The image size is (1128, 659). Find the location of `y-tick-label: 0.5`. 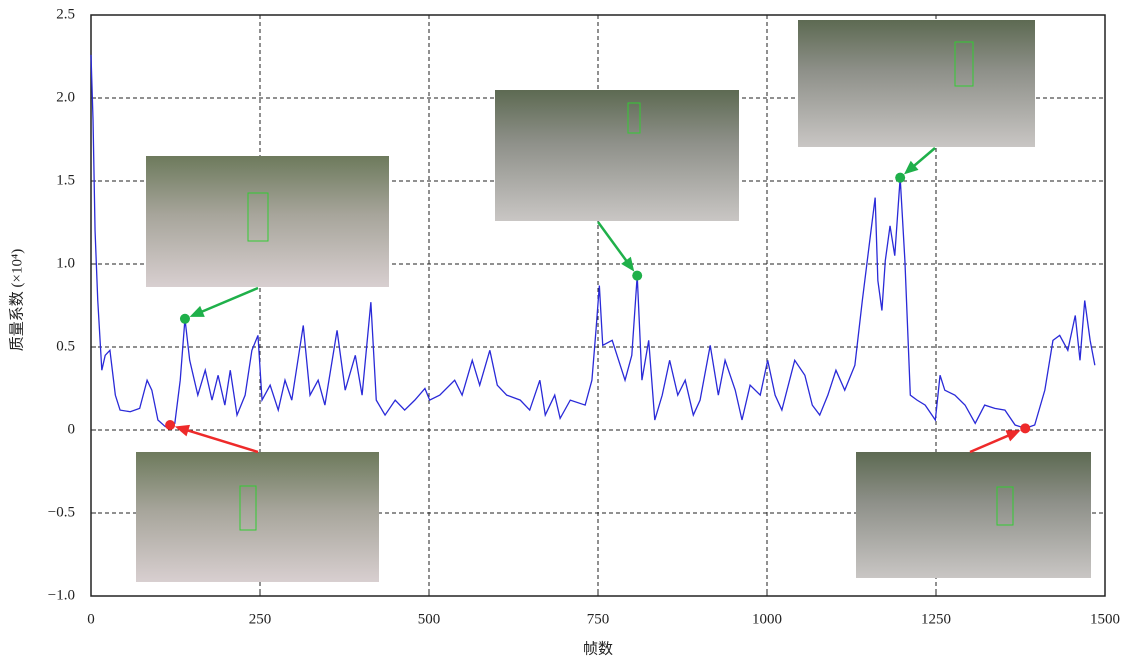

y-tick-label: 0.5 is located at coordinates (65, 346).